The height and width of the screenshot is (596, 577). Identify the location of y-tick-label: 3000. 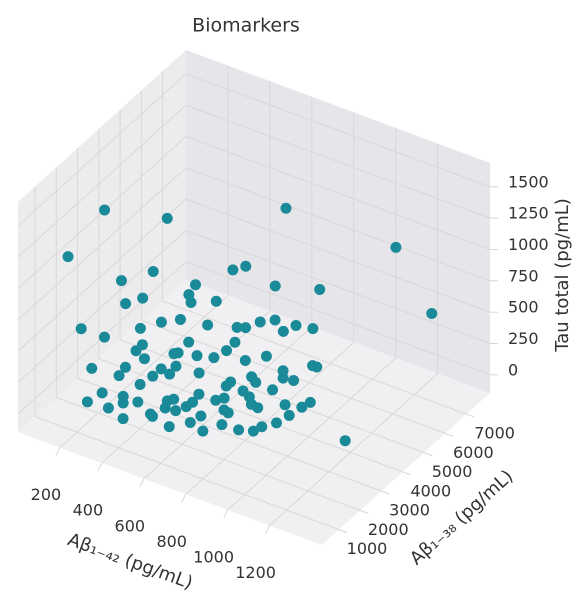
(409, 510).